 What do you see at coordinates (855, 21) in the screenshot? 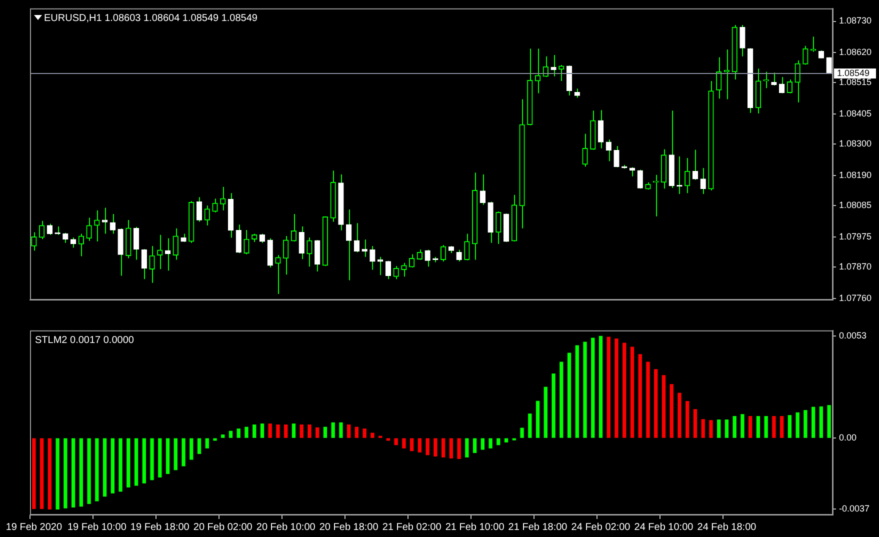
I see `y-tick-label: 1.08730` at bounding box center [855, 21].